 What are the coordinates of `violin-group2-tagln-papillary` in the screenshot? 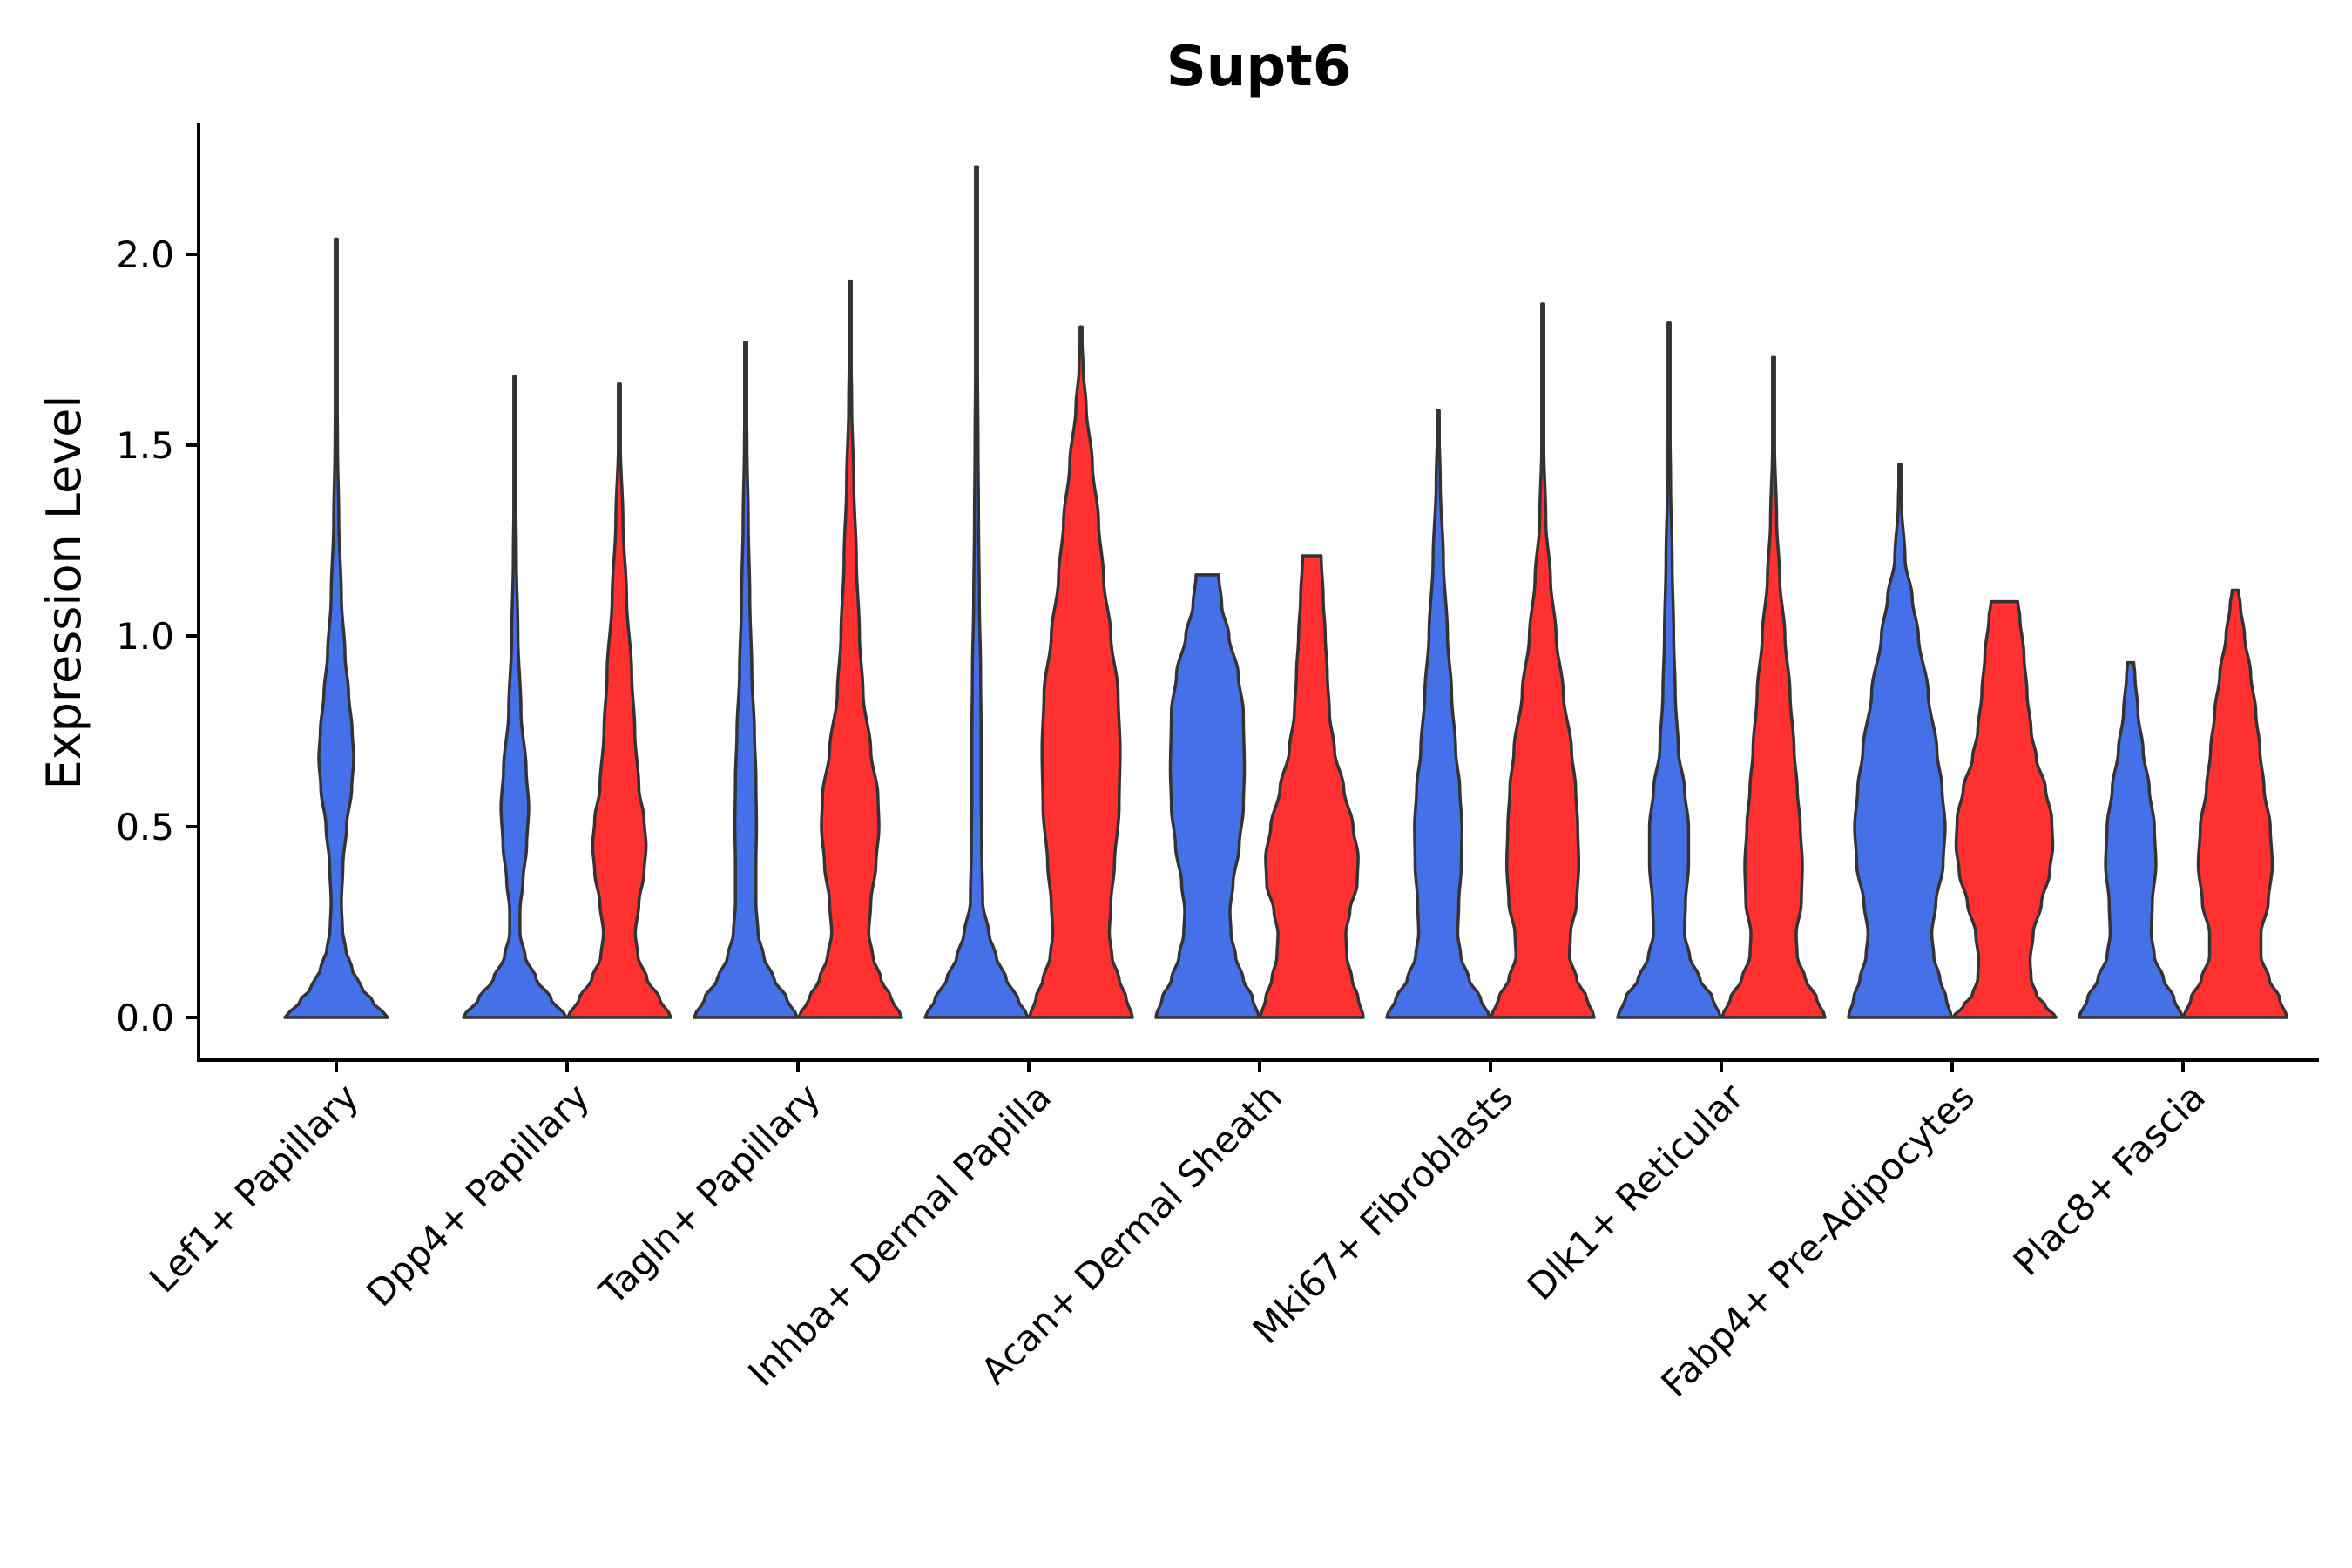 It's located at (850, 649).